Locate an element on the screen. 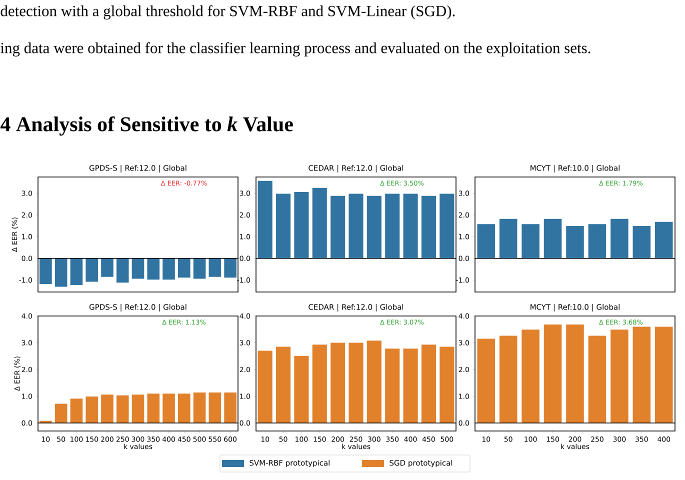 This screenshot has width=685, height=480. text: 4 Analysis of Sensitive to k Value is located at coordinates (146, 126).